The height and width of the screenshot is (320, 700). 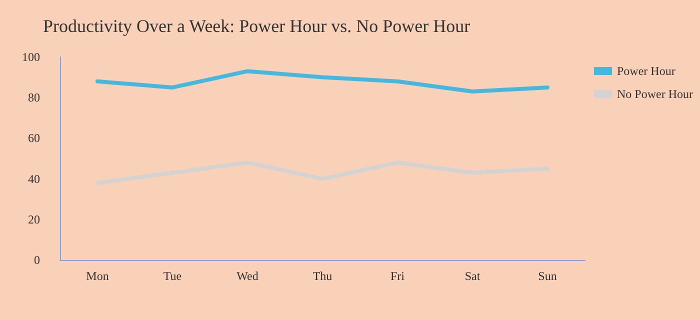 I want to click on chart-title: Productivity Over a Week: Power Hour vs. No Power Hour, so click(x=256, y=26).